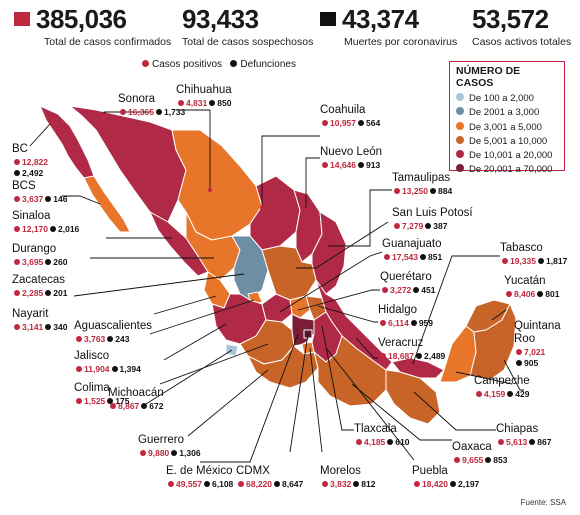  What do you see at coordinates (190, 453) in the screenshot?
I see `state-deaths: 1,306` at bounding box center [190, 453].